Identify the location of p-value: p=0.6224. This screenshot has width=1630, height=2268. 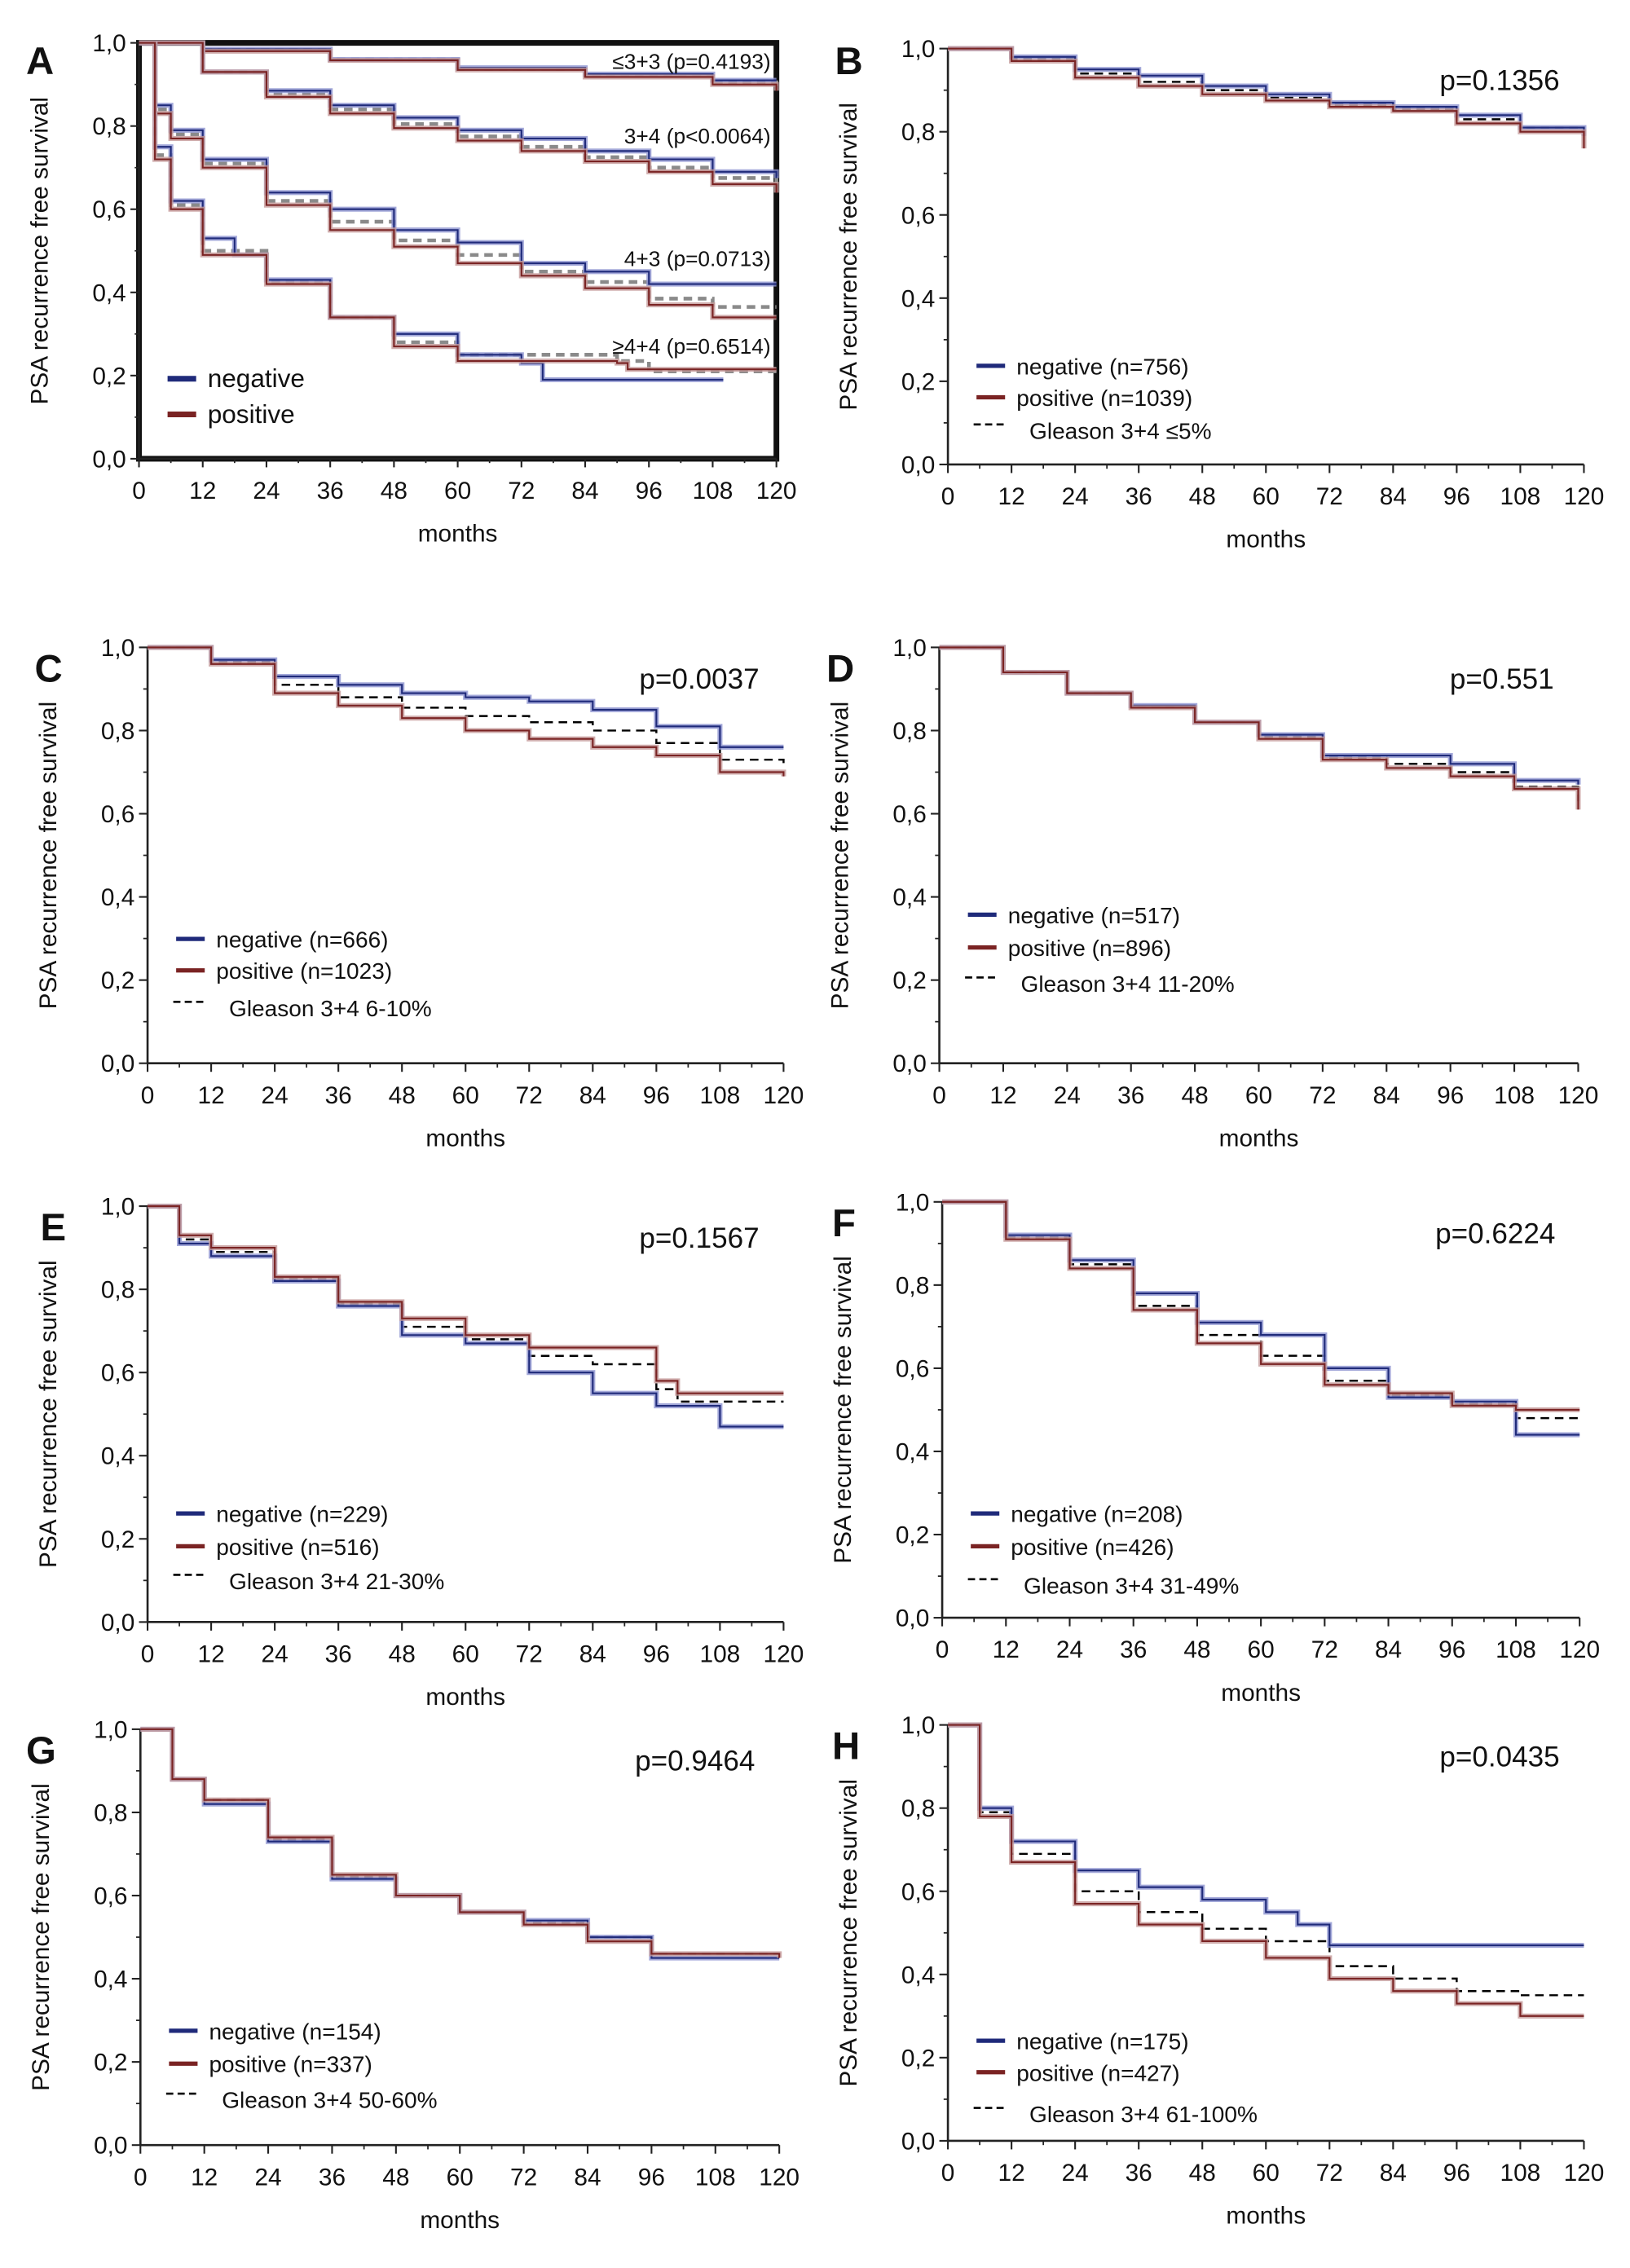
(1495, 1234).